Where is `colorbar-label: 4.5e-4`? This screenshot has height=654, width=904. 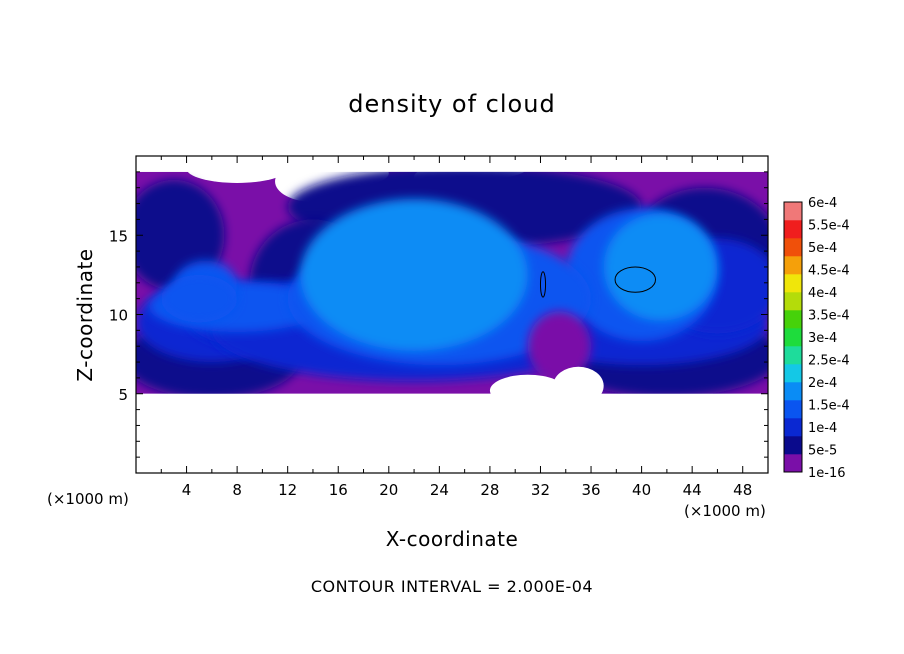
colorbar-label: 4.5e-4 is located at coordinates (829, 271).